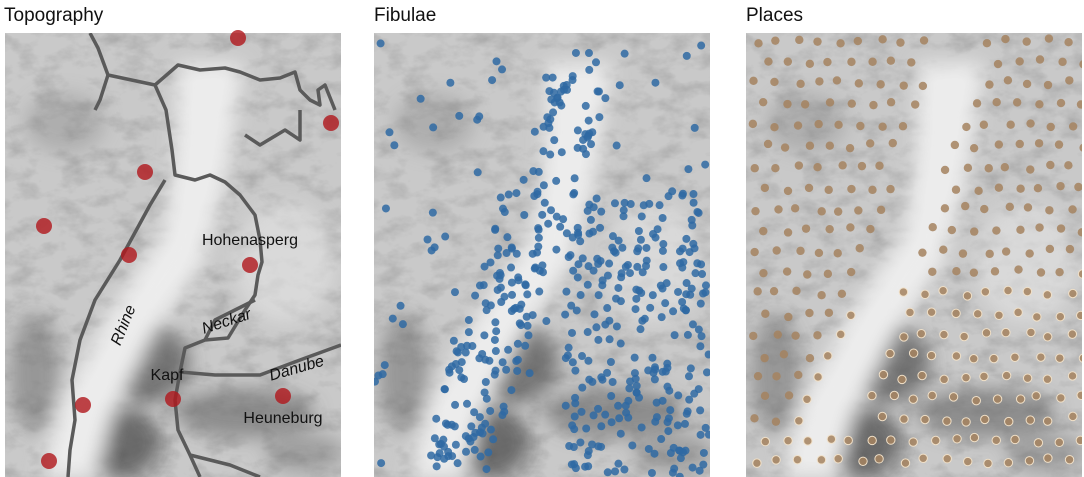  Describe the element at coordinates (250, 240) in the screenshot. I see `place-label: Hohenasperg` at that location.